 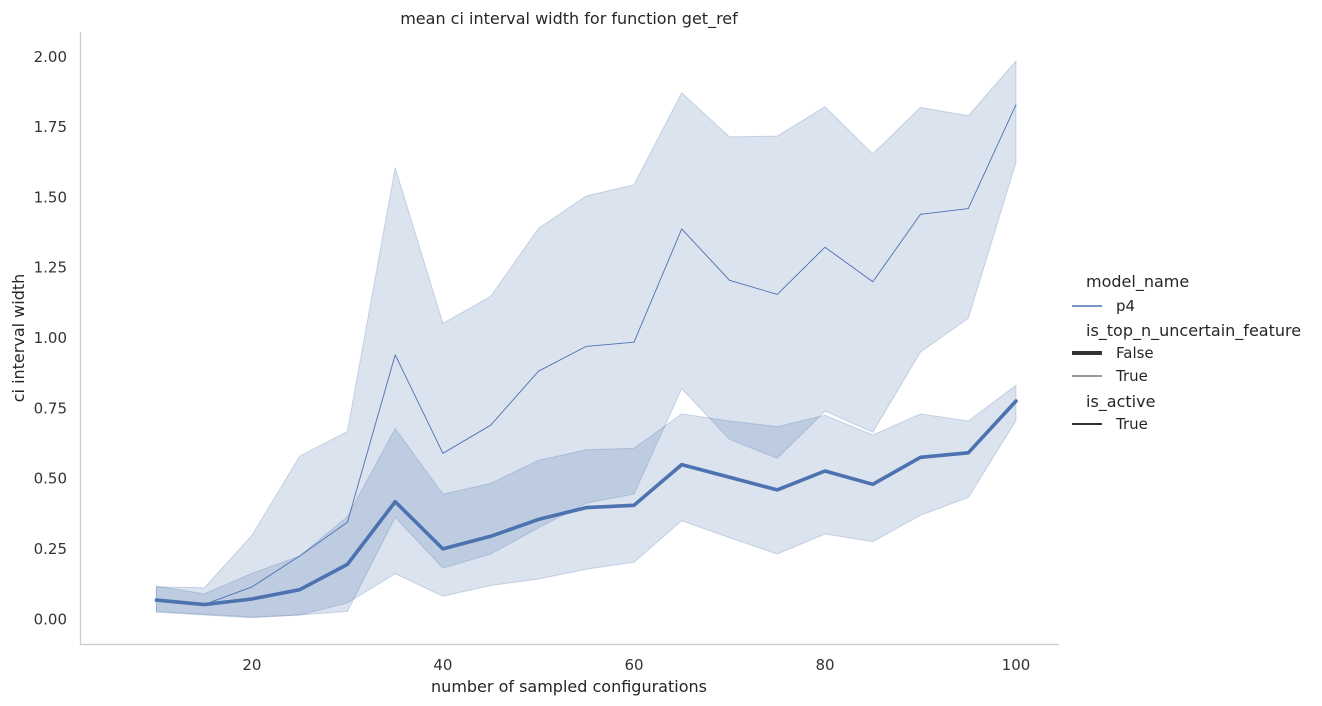 I want to click on legend-title-model-name: model_name, so click(x=1137, y=282).